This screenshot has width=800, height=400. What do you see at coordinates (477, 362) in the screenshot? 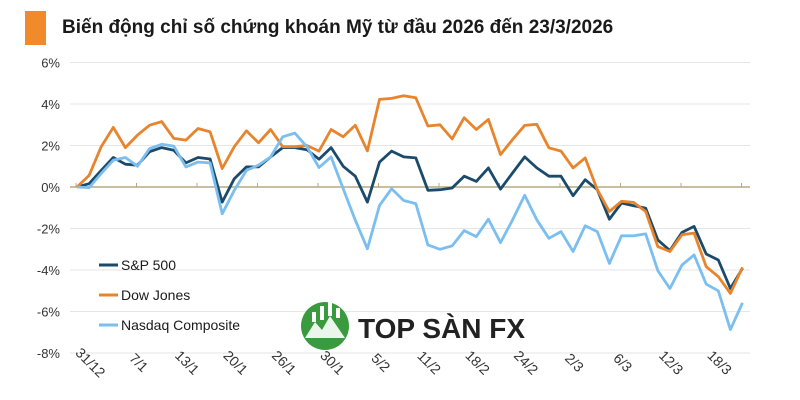
I see `x-tick-label: 18/2` at bounding box center [477, 362].